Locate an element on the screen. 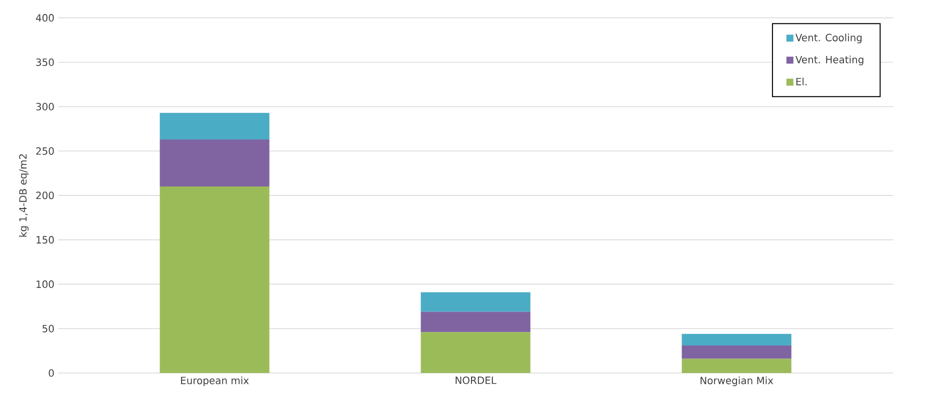 This screenshot has height=411, width=935. legend-label: Vent. Heating is located at coordinates (829, 61).